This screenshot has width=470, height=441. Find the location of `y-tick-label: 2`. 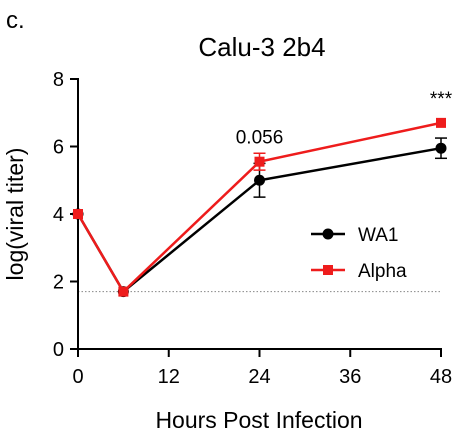

y-tick-label: 2 is located at coordinates (58, 283).